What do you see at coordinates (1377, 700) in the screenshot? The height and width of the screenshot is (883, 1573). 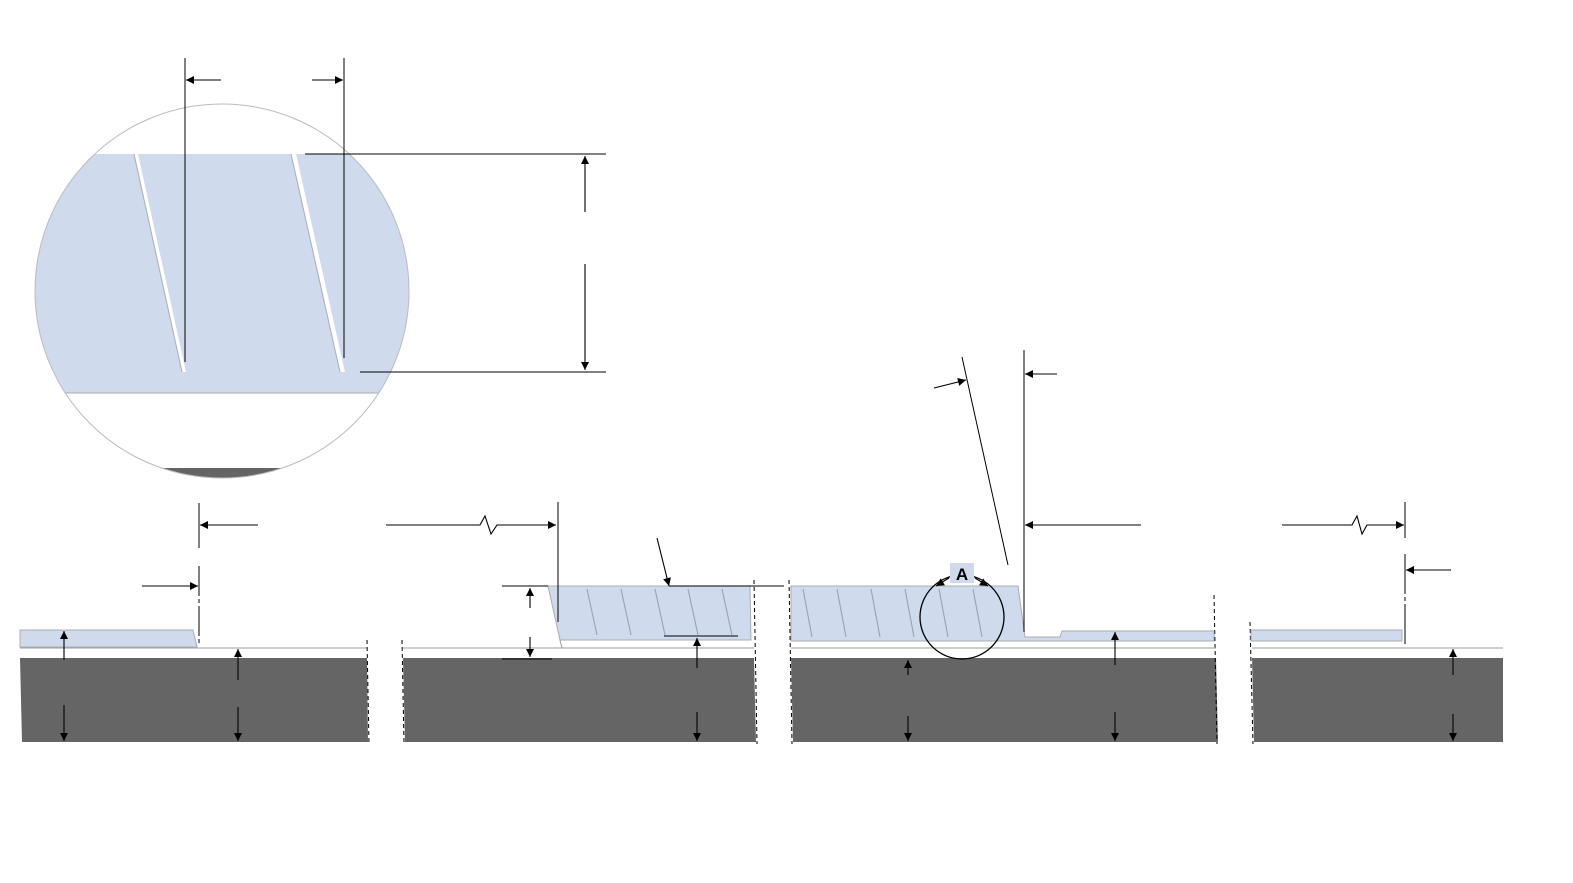 I see `section-4-substrate` at bounding box center [1377, 700].